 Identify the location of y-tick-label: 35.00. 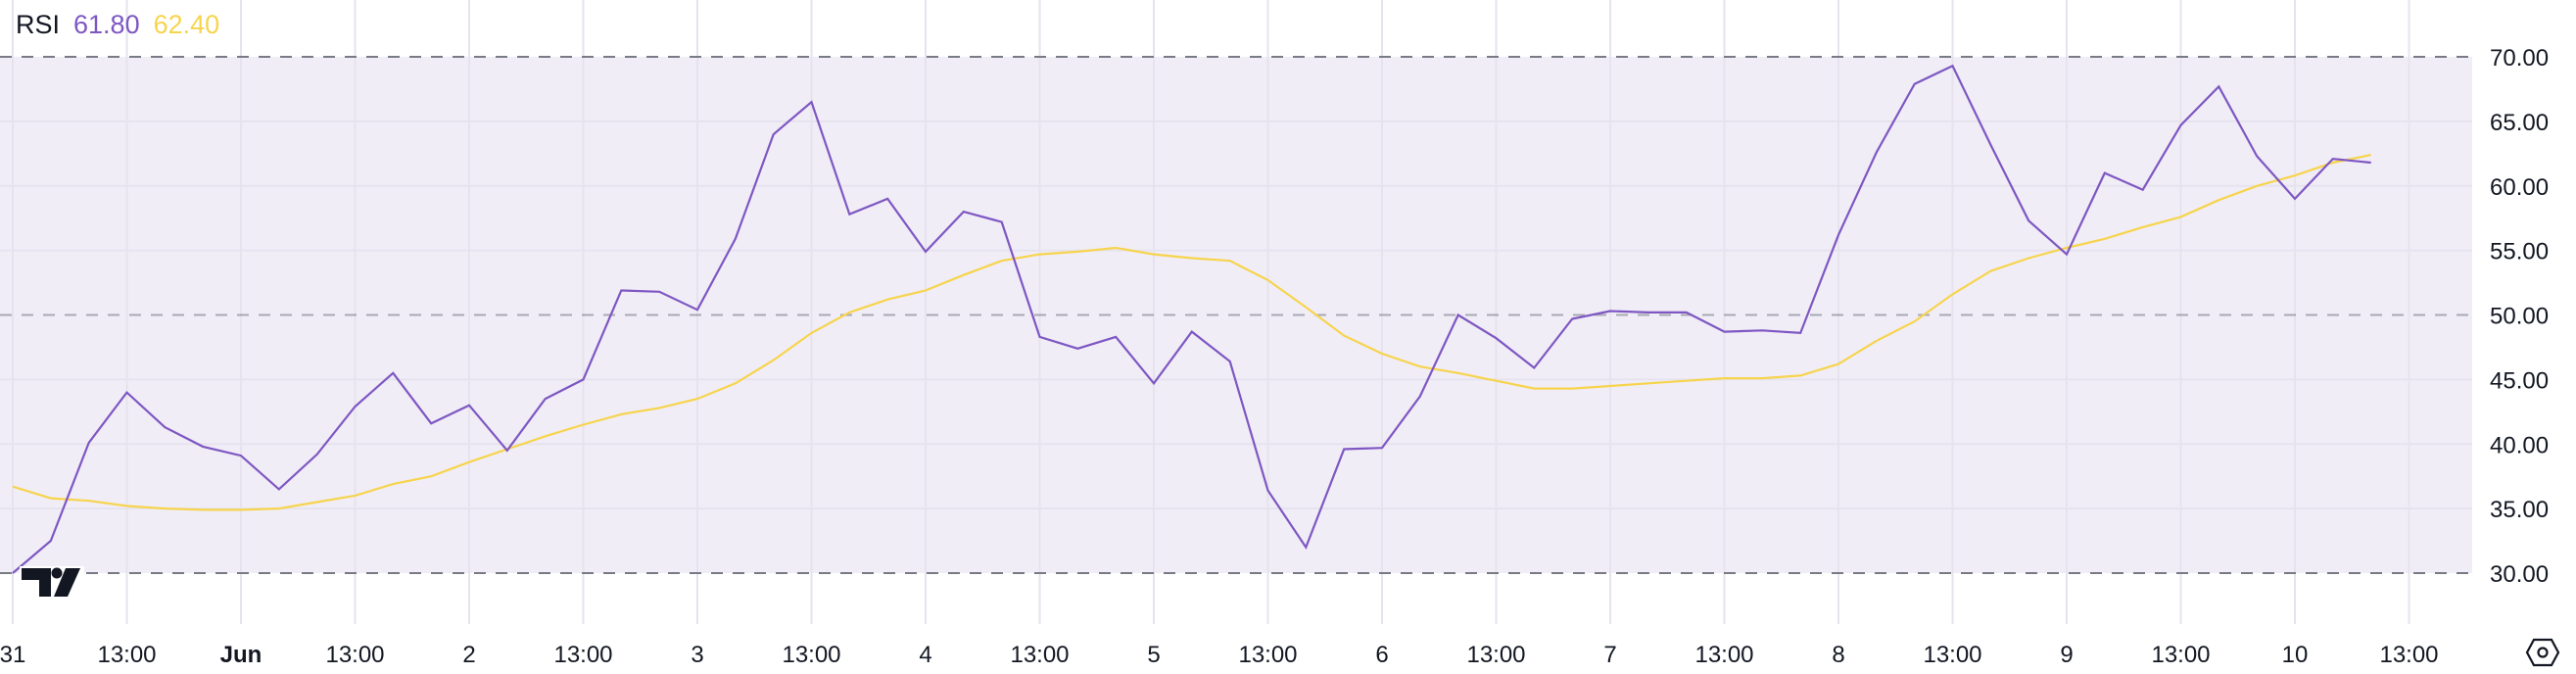
(2519, 510).